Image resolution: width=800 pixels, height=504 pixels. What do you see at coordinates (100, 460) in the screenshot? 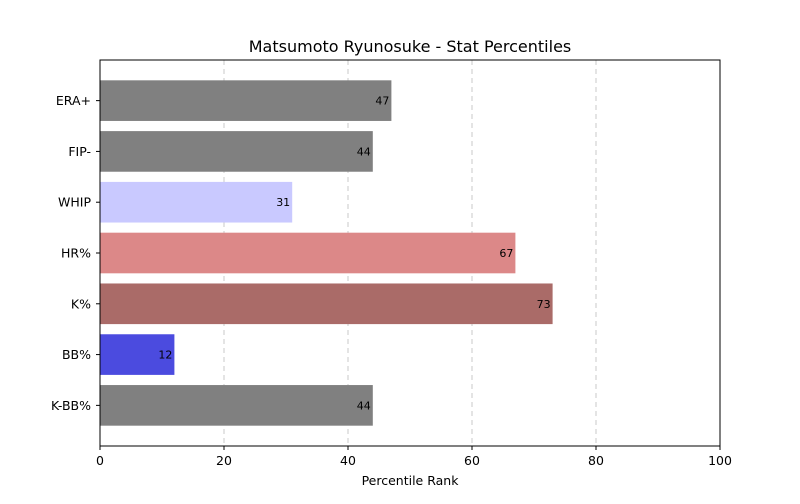
I see `x-tick-label: 0` at bounding box center [100, 460].